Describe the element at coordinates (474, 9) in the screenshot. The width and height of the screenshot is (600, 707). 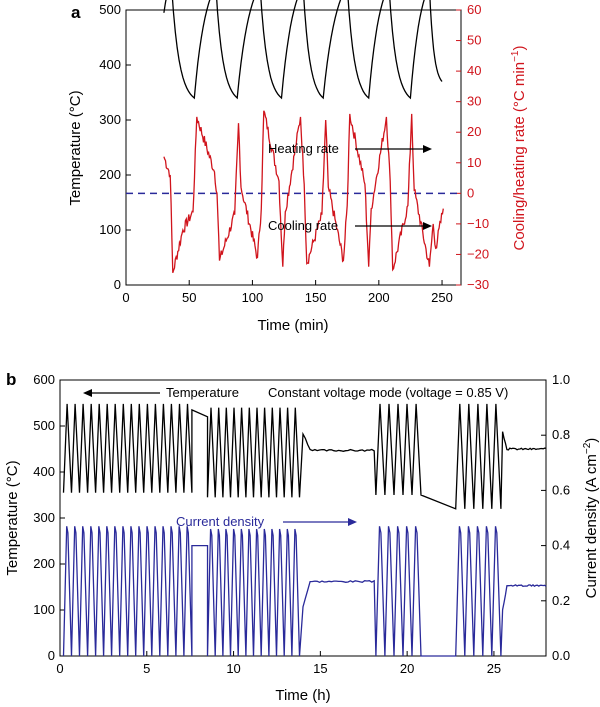
I see `panel-a-y2-tick-label-9: 60` at that location.